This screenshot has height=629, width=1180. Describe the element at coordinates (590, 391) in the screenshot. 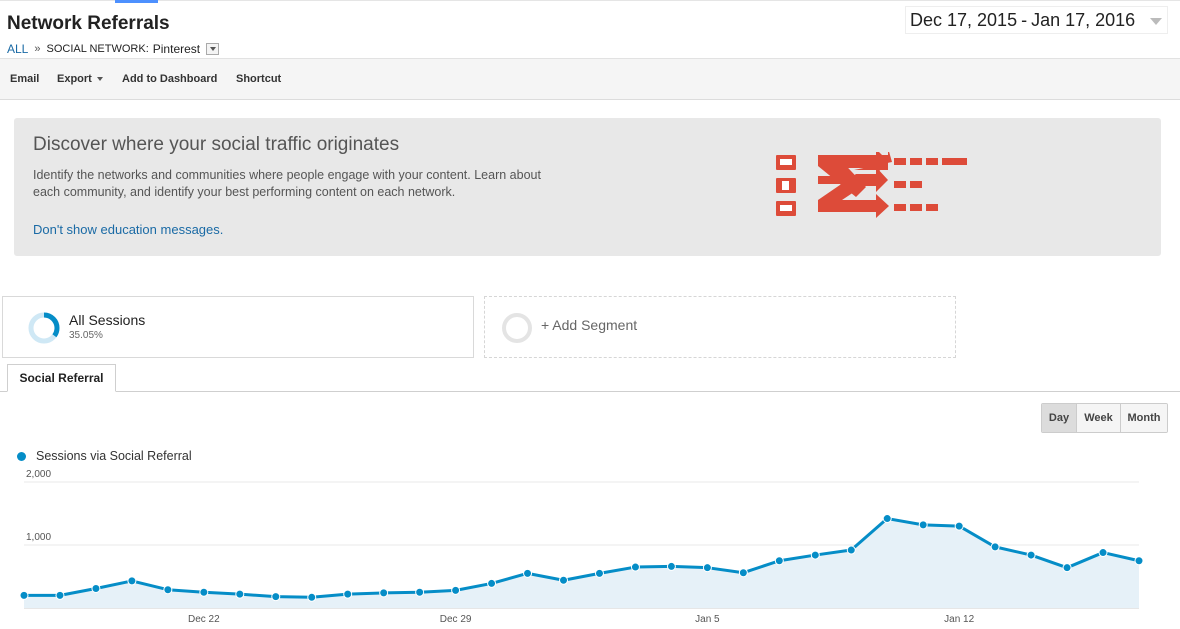

I see `tab-divider` at that location.